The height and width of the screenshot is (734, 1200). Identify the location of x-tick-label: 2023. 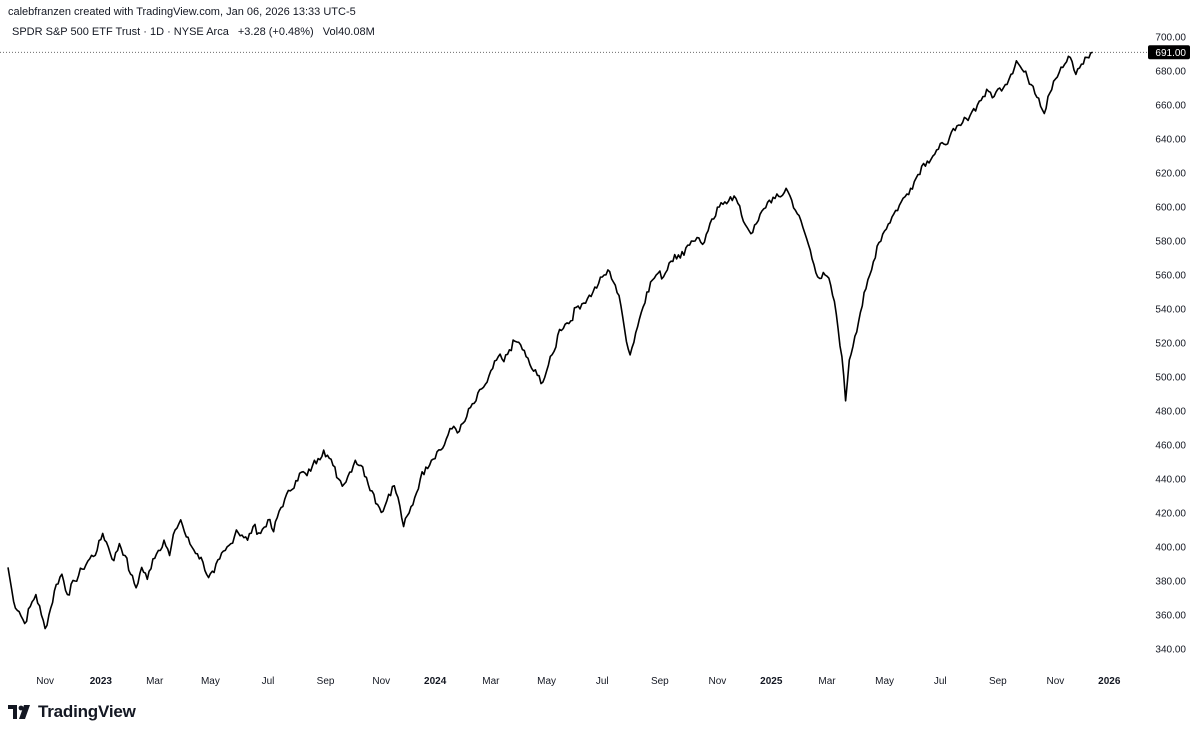
(101, 681).